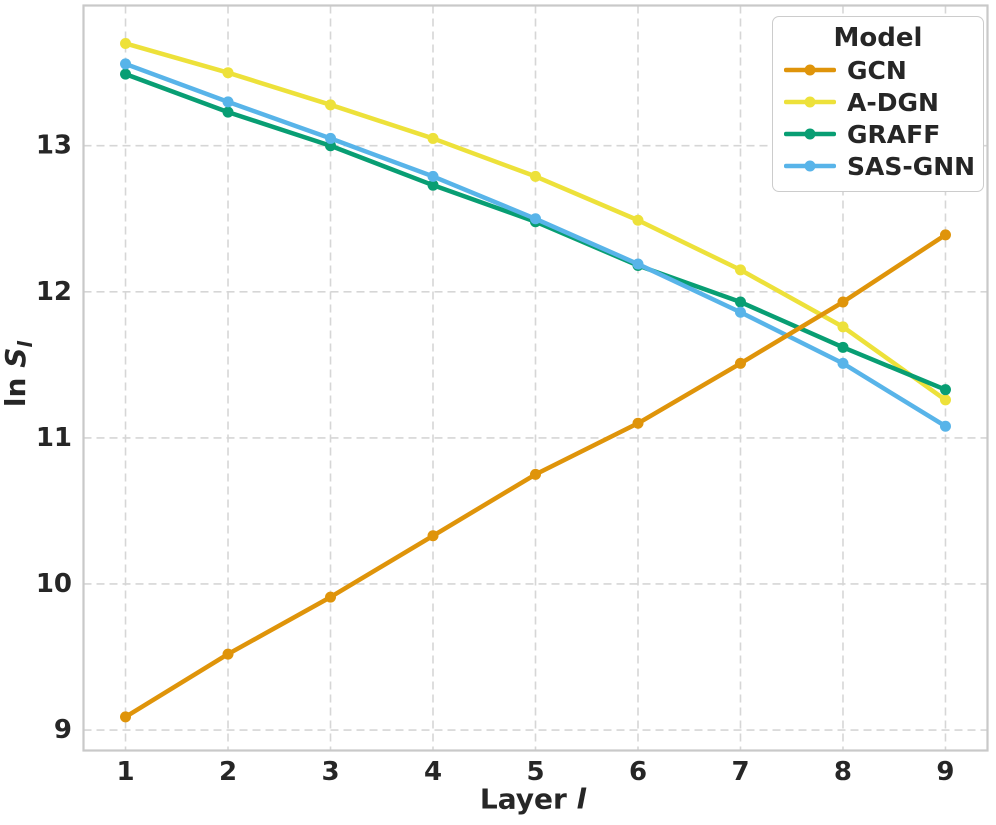 This screenshot has width=996, height=825. I want to click on x-axis-label-variable: l, so click(581, 799).